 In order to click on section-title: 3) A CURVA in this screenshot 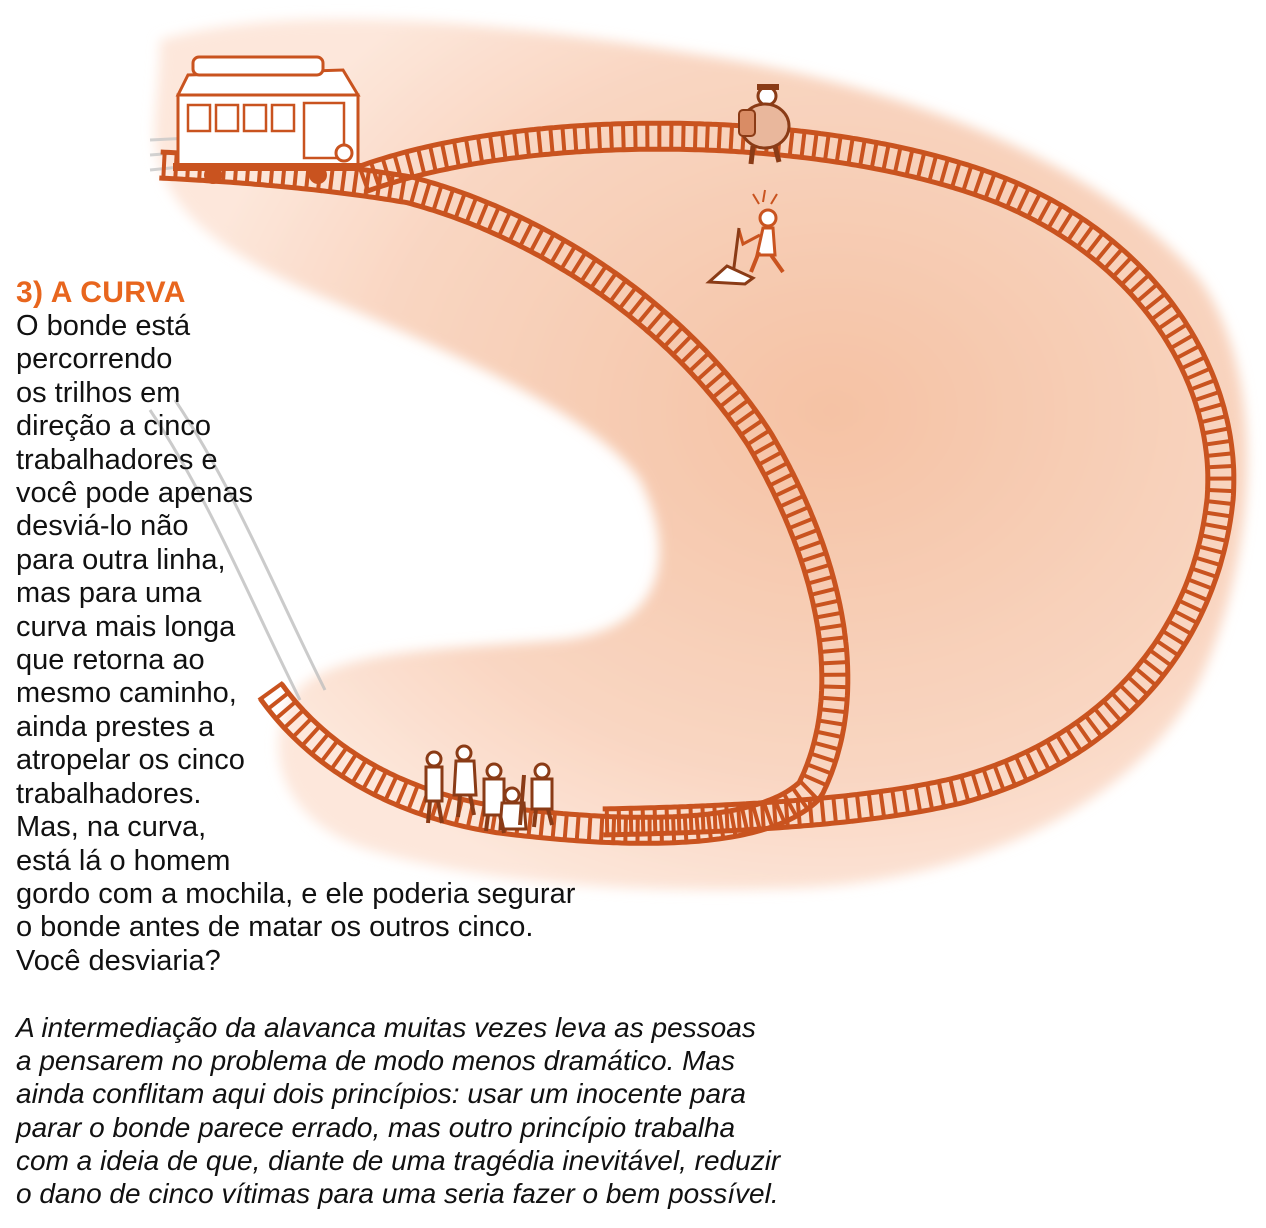, I will do `click(101, 292)`.